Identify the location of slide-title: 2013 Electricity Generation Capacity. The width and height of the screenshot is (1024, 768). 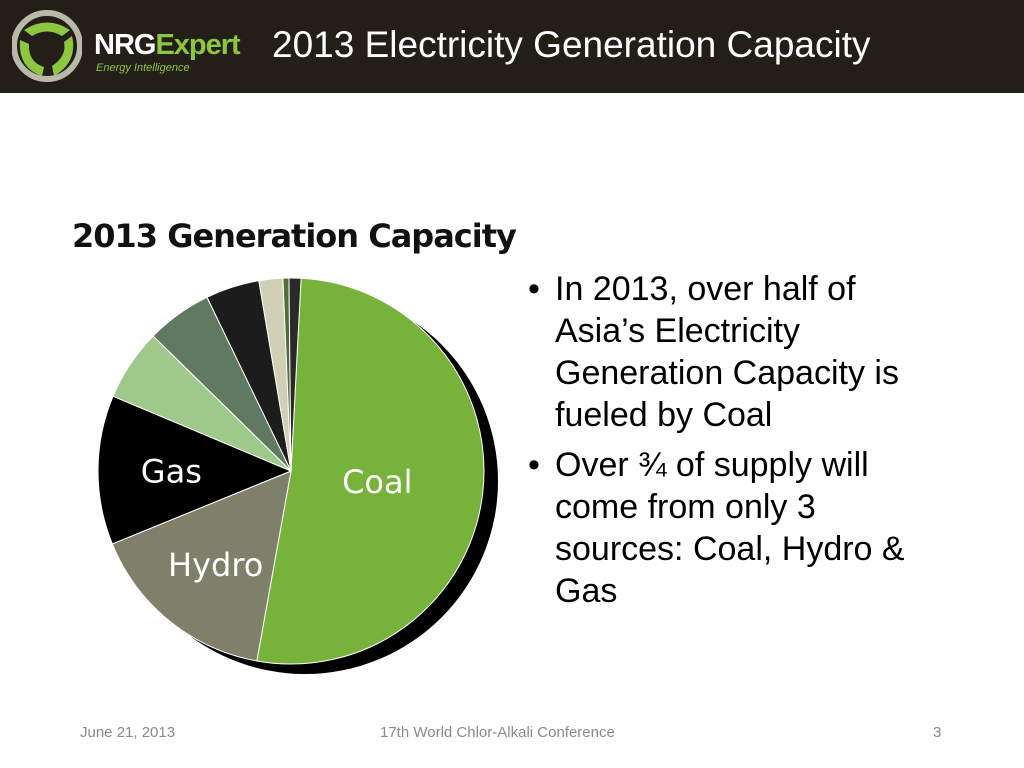
(571, 44).